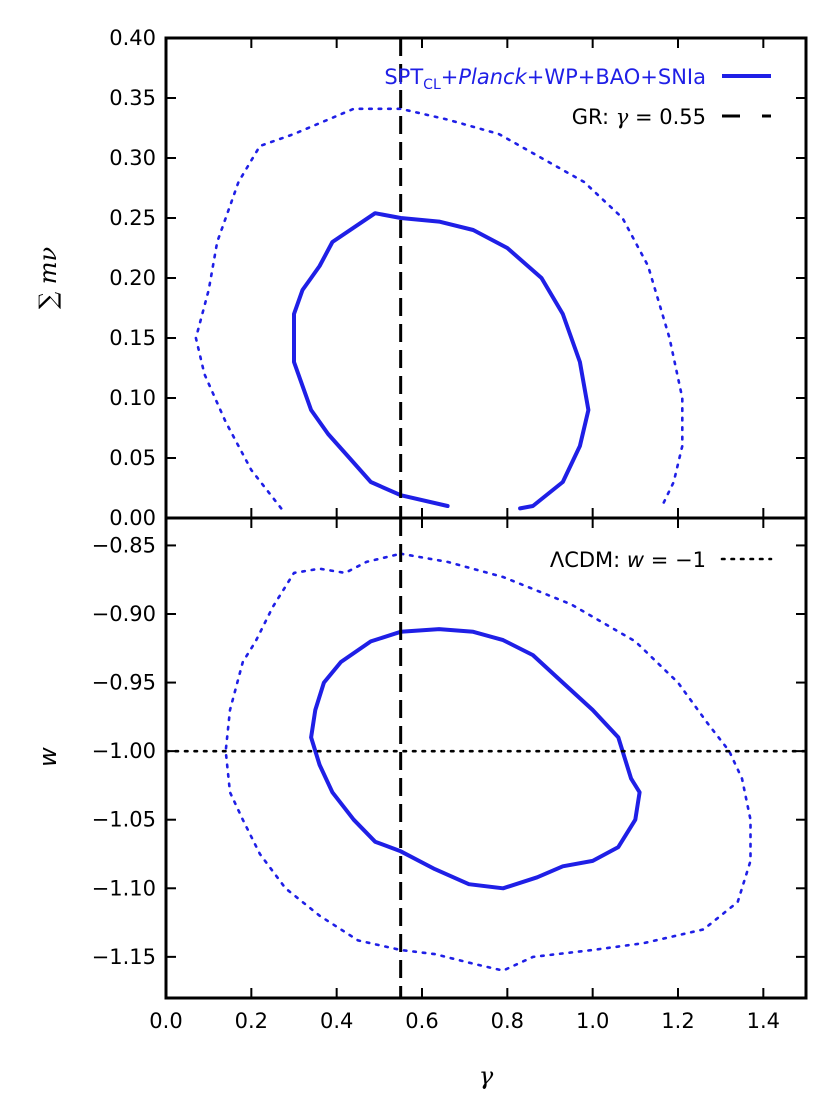  Describe the element at coordinates (486, 1076) in the screenshot. I see `x-axis-label: γ` at that location.